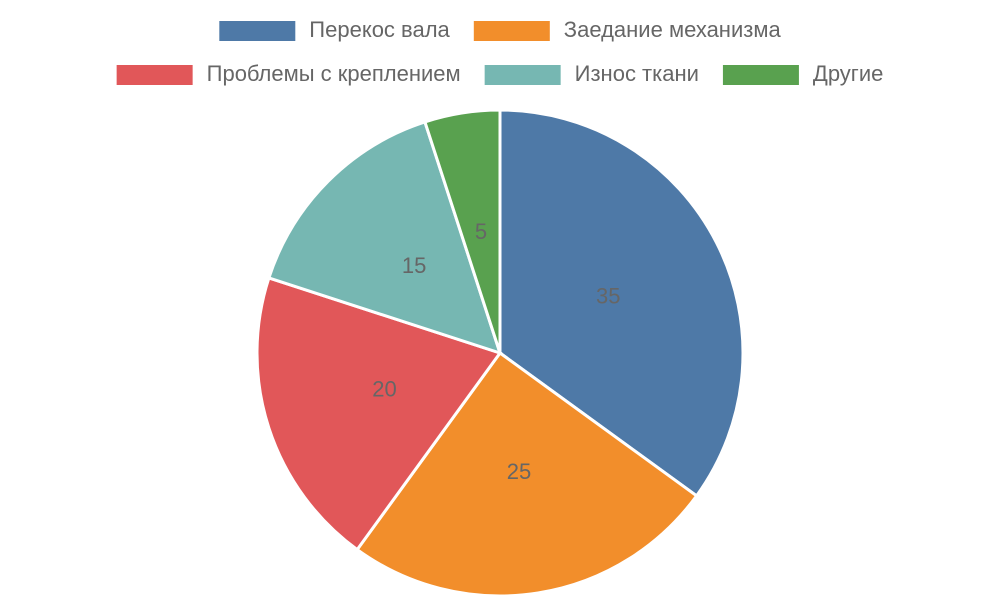 The image size is (1000, 600). I want to click on slice-label: 35, so click(608, 296).